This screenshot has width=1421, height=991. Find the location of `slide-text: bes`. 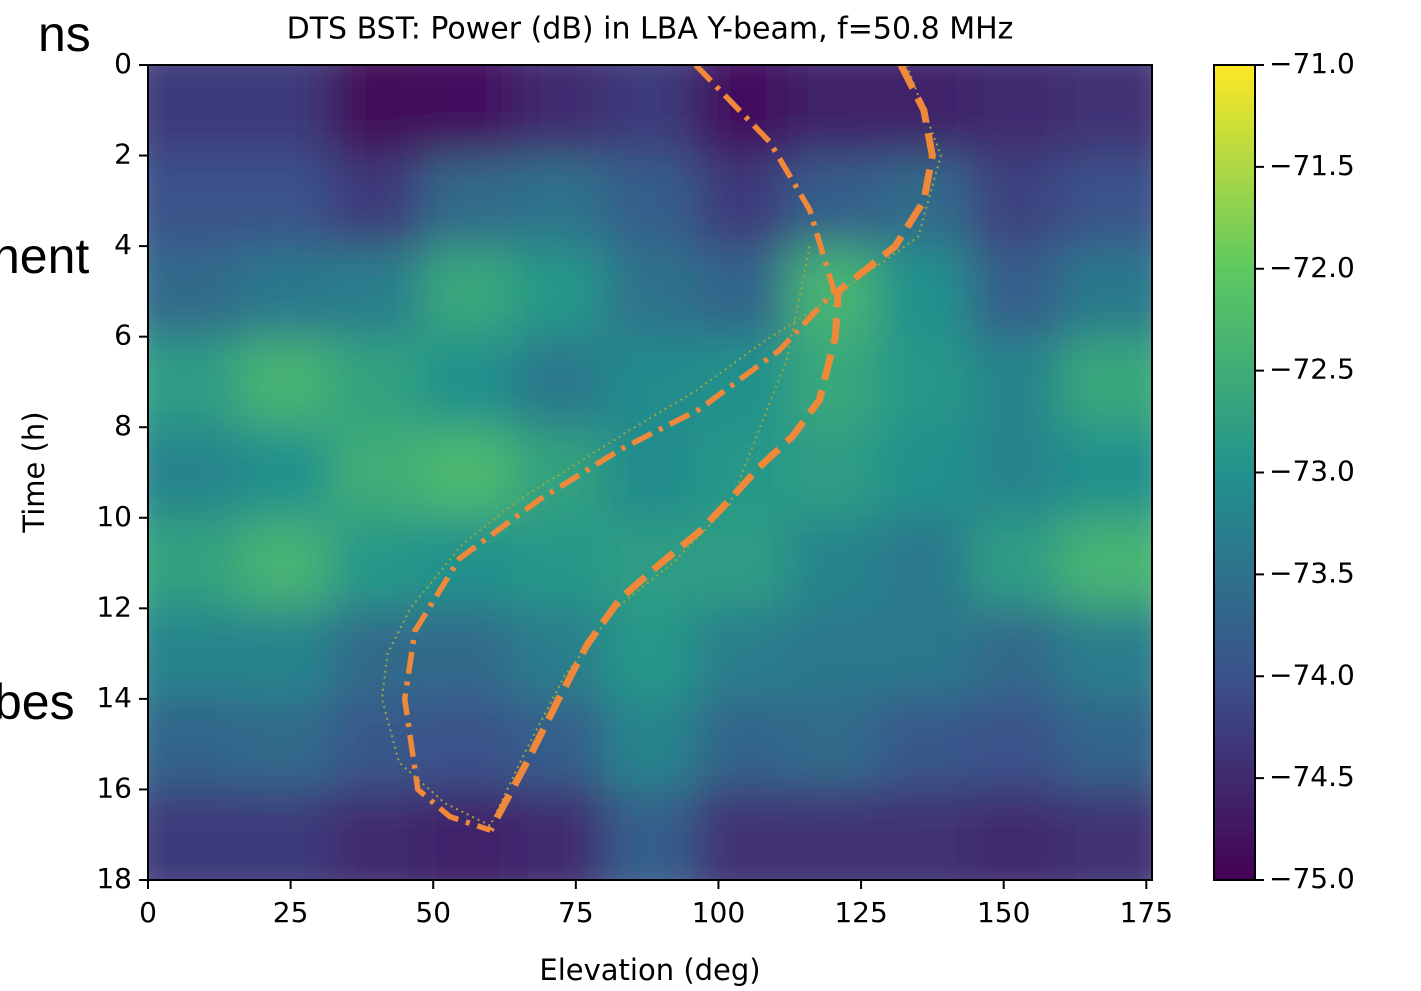

slide-text: bes is located at coordinates (37, 702).